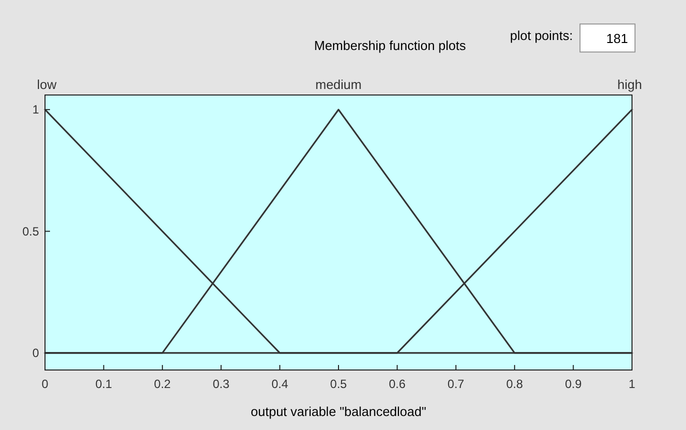 This screenshot has width=686, height=430. I want to click on text: 181, so click(617, 38).